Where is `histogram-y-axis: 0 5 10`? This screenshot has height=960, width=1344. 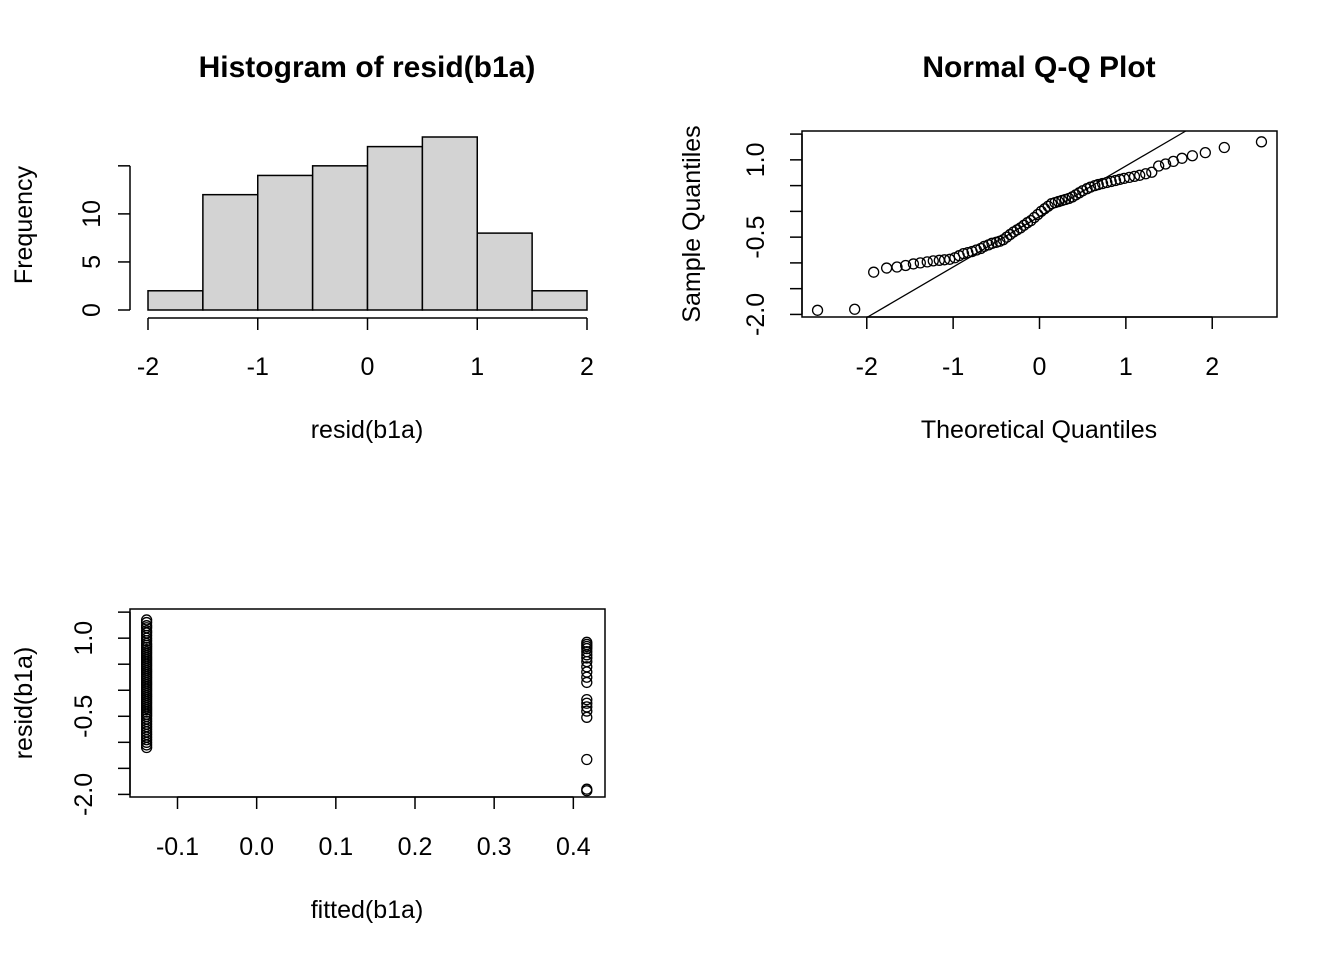
histogram-y-axis: 0 5 10 is located at coordinates (104, 241).